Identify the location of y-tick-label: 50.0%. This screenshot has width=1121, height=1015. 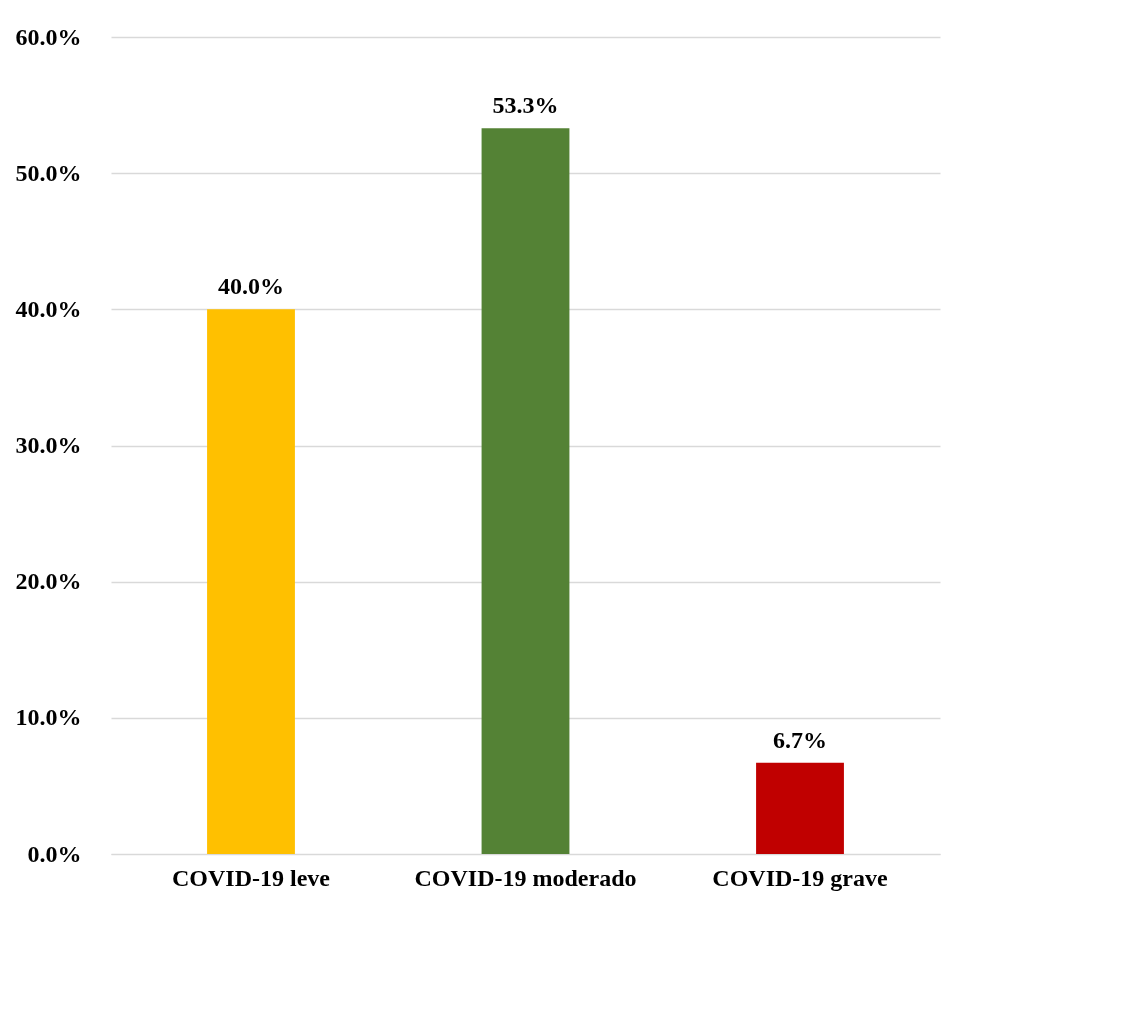
(48, 172).